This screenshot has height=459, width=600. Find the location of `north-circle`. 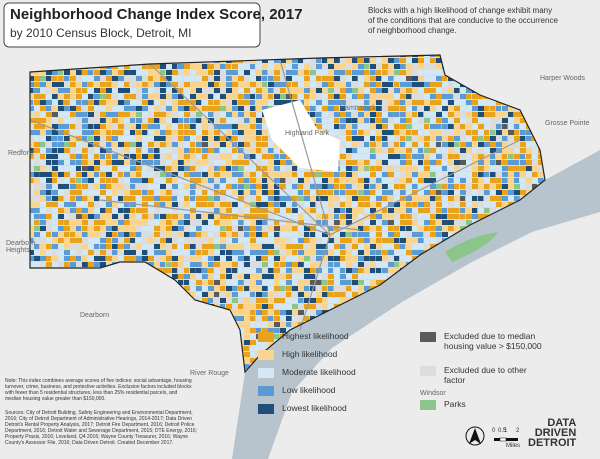

north-circle is located at coordinates (475, 436).